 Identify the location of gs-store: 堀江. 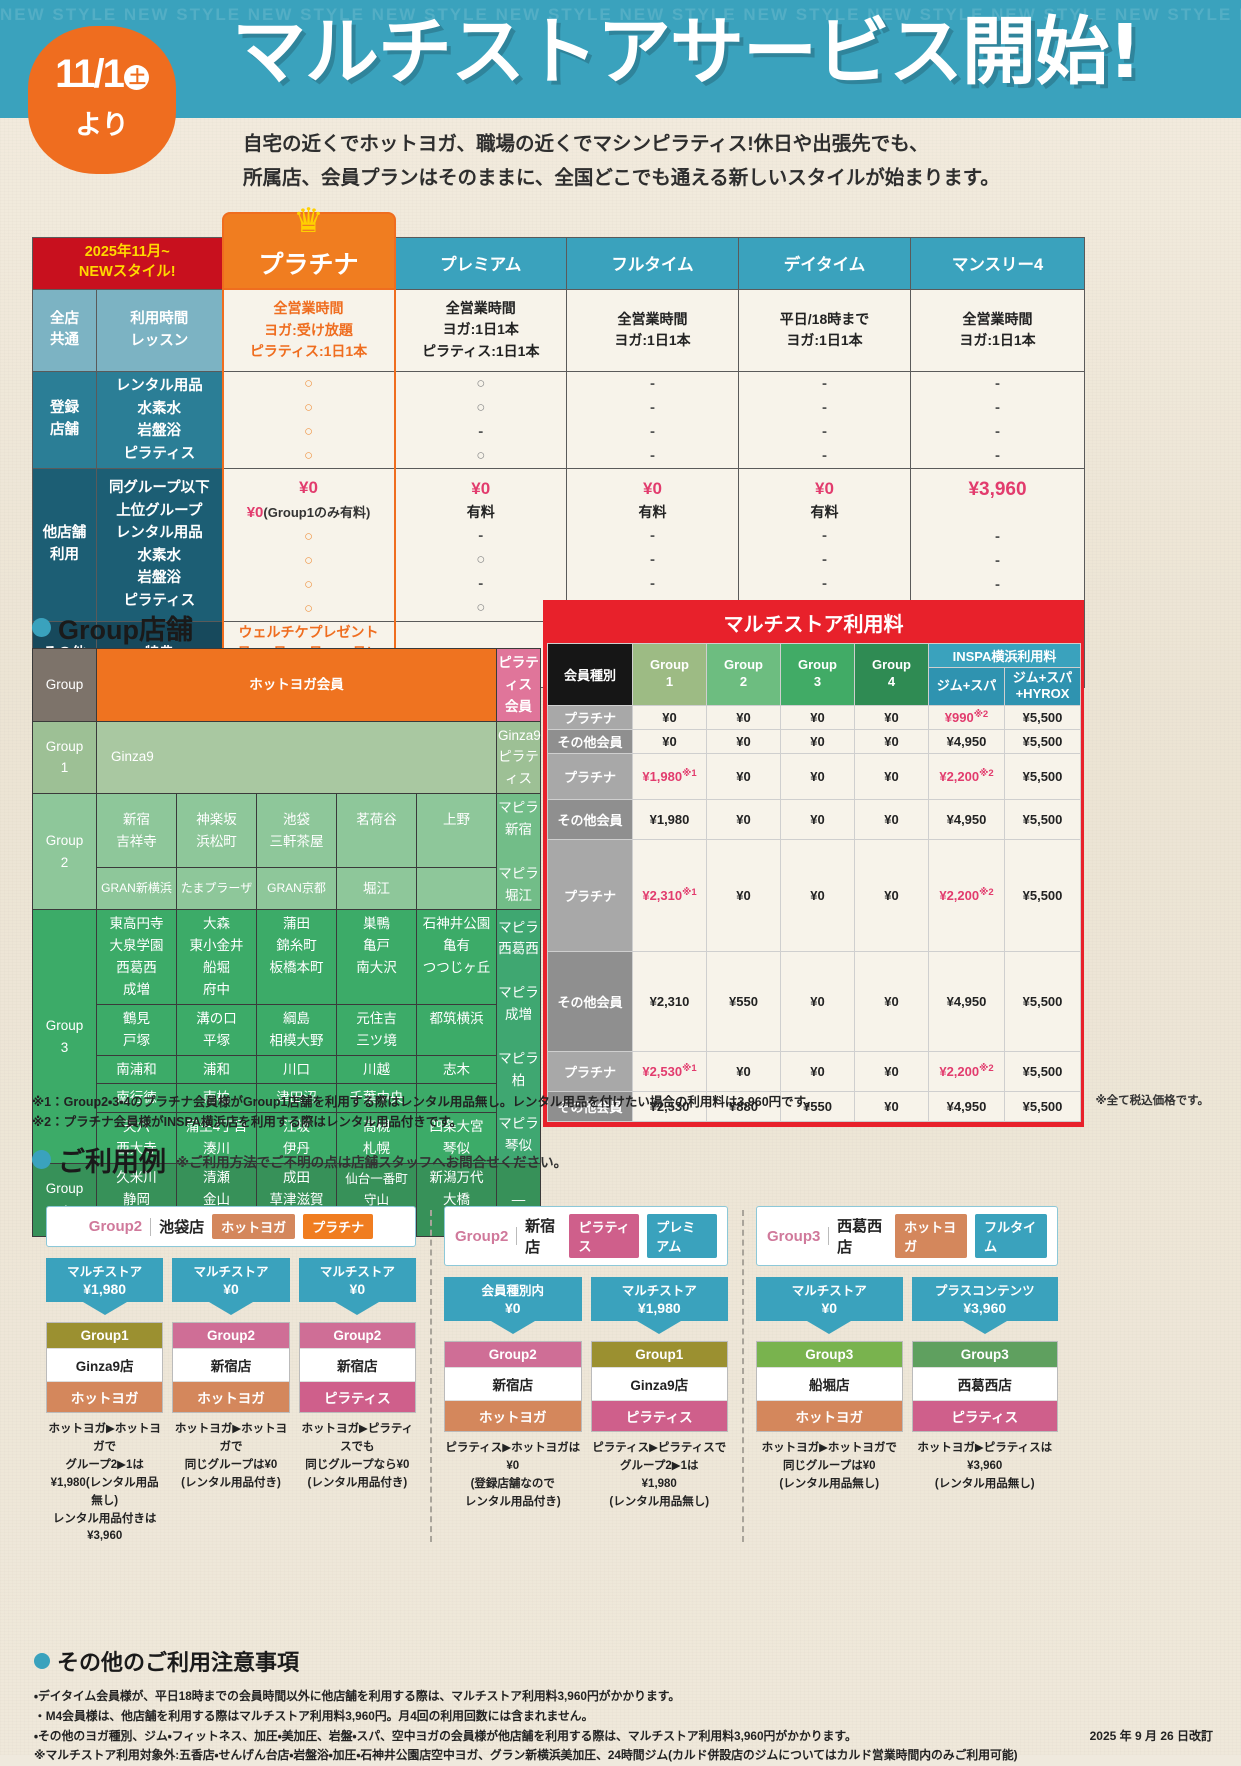
(376, 889).